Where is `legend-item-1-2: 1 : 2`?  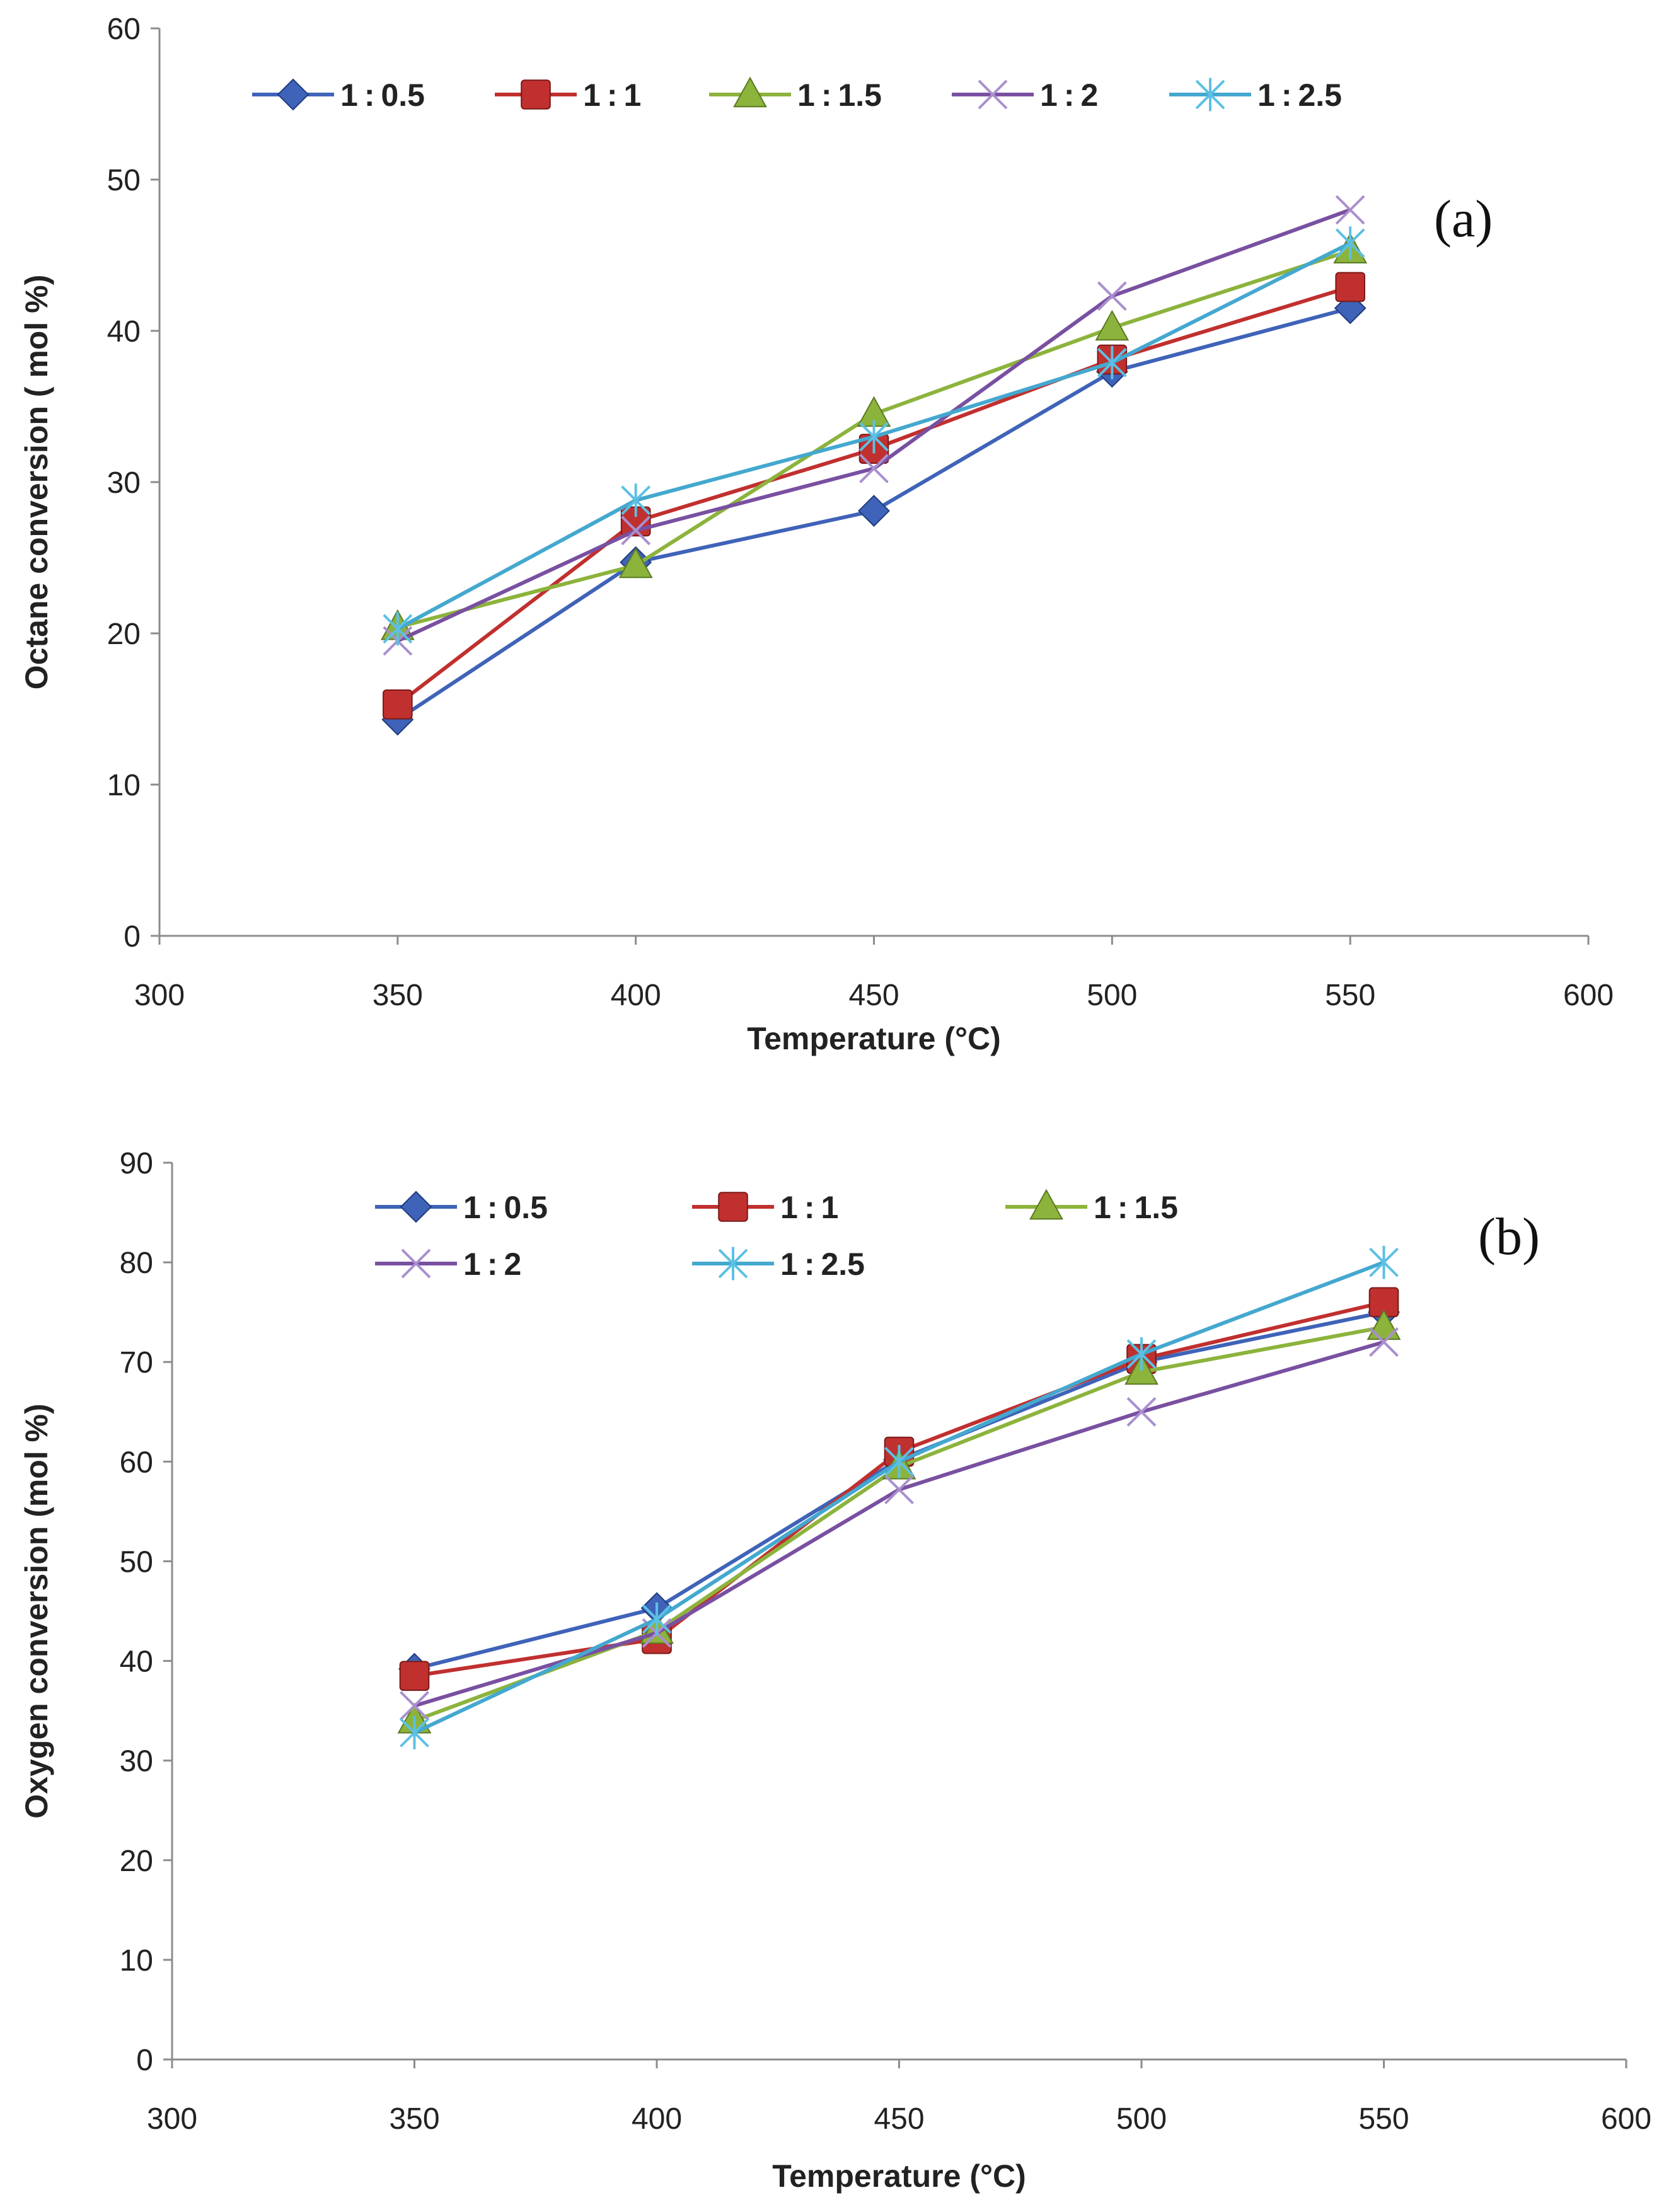 legend-item-1-2: 1 : 2 is located at coordinates (1025, 95).